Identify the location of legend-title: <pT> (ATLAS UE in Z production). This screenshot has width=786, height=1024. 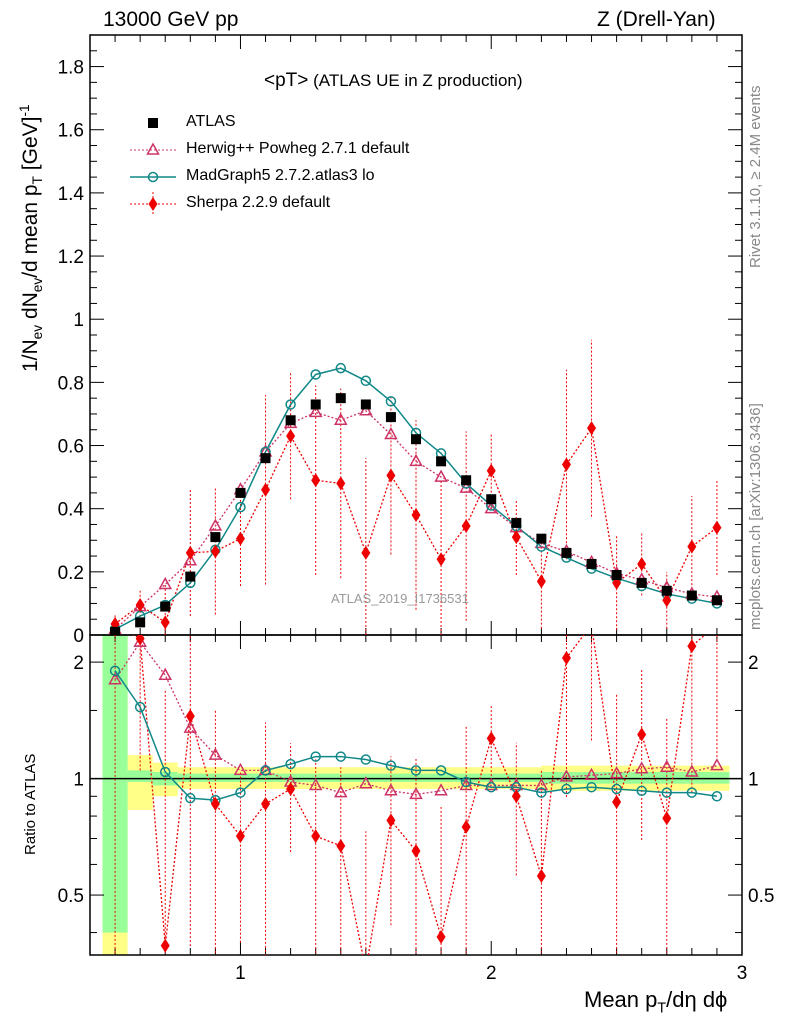
(393, 80).